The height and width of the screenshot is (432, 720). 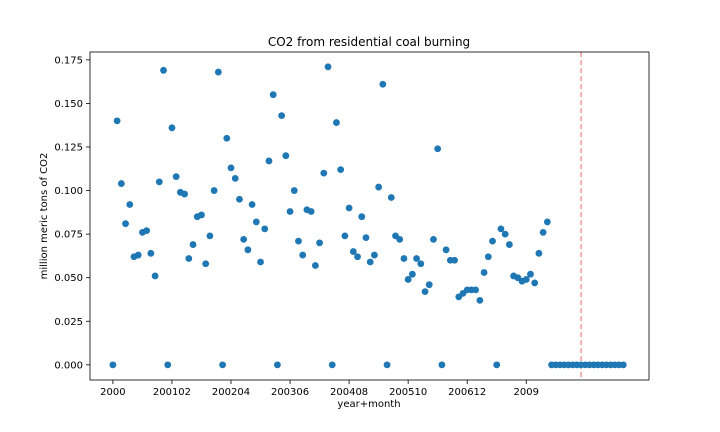 What do you see at coordinates (68, 60) in the screenshot?
I see `y-tick-label: 0.175` at bounding box center [68, 60].